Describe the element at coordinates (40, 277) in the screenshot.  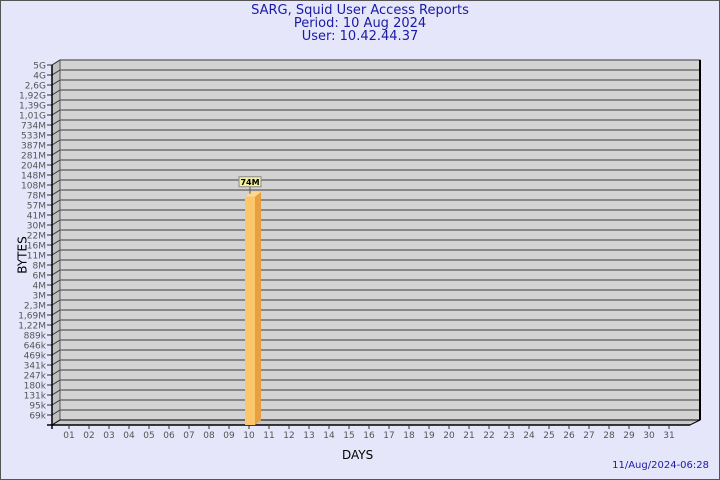
I see `y-tick-label: 6M` at that location.